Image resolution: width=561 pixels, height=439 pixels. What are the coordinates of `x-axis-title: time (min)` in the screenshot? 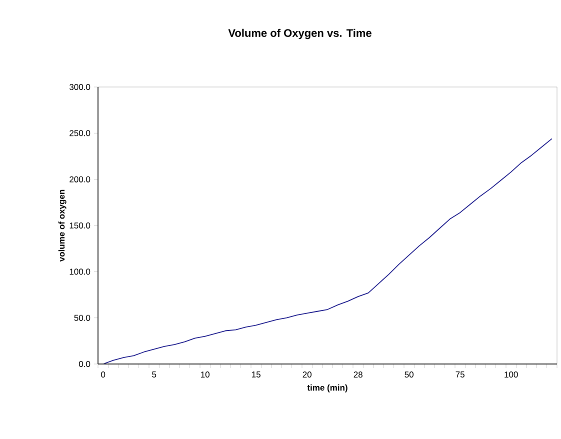 It's located at (327, 388).